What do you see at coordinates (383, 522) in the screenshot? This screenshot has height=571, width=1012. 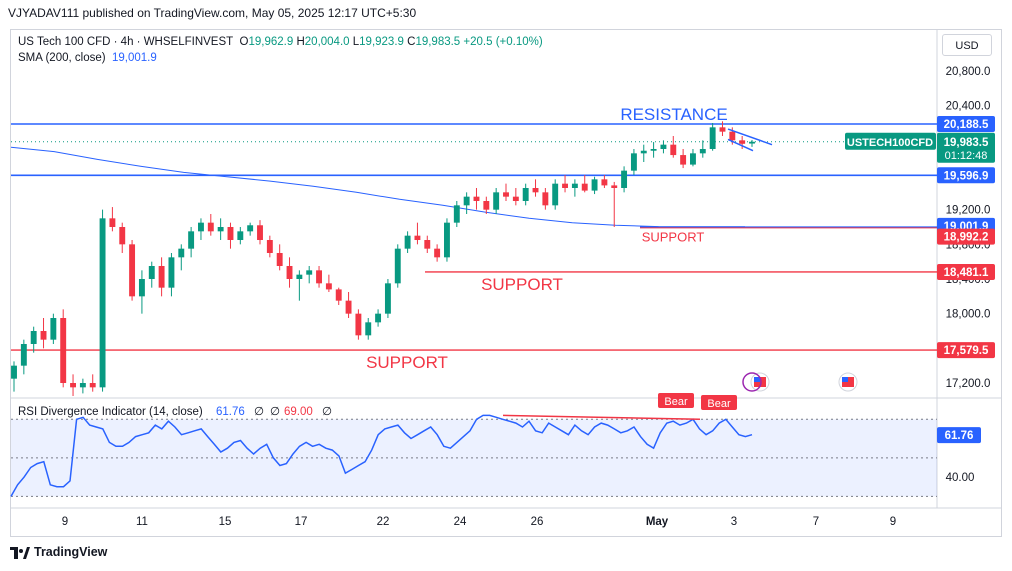 I see `x-tick-label: 22` at bounding box center [383, 522].